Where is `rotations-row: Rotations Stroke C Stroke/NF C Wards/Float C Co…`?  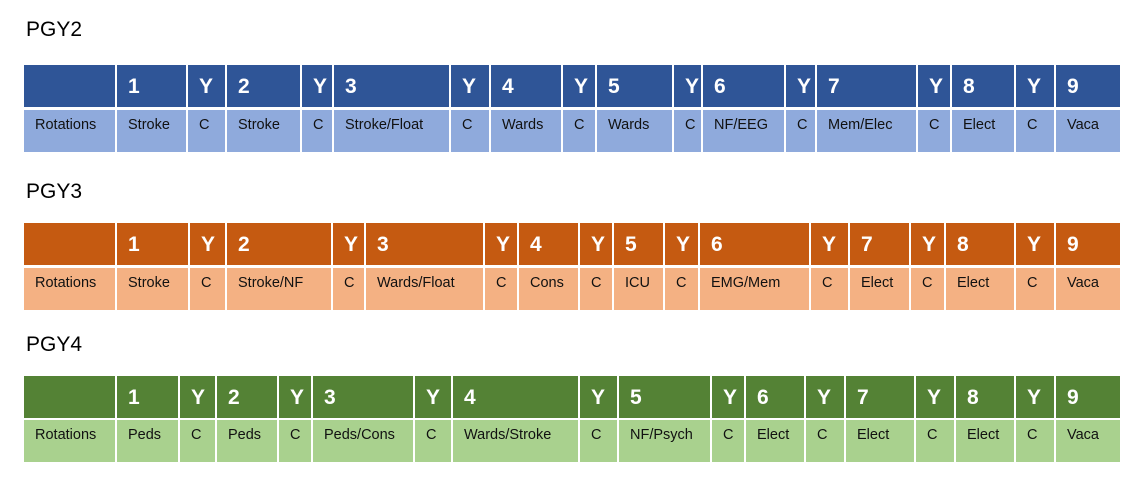 rotations-row: Rotations Stroke C Stroke/NF C Wards/Float C Co… is located at coordinates (572, 289).